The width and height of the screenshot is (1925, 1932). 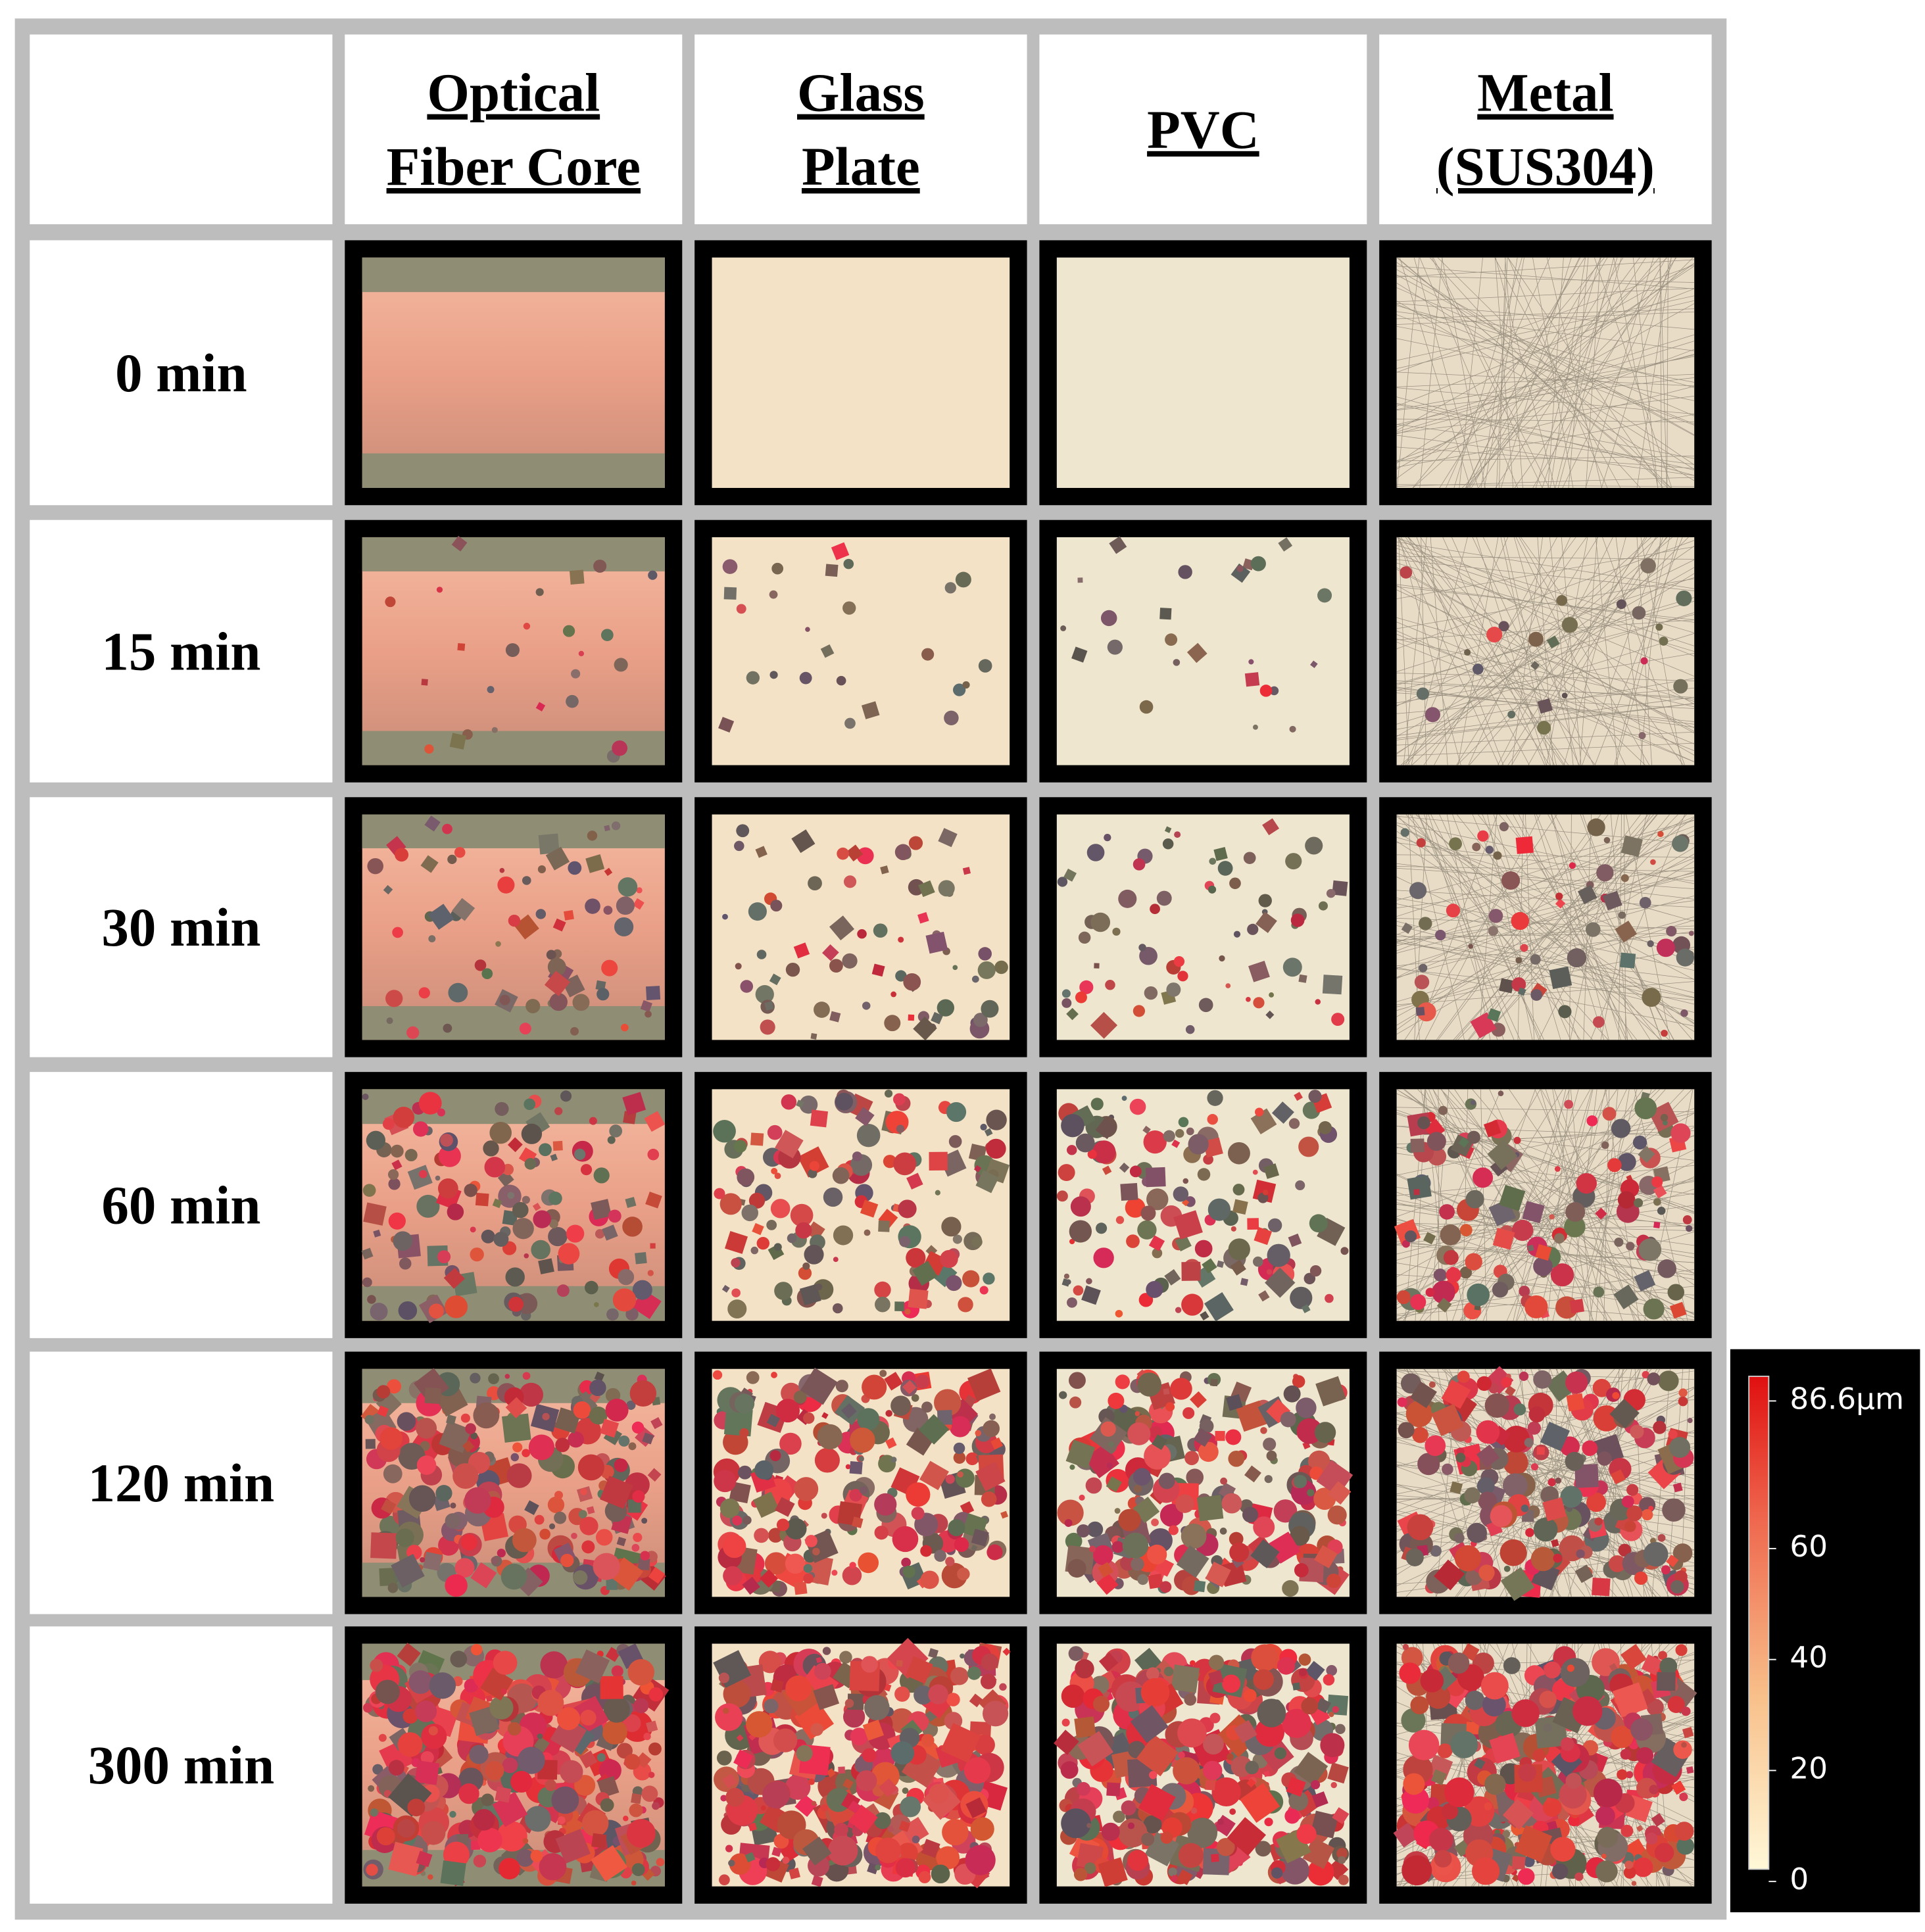 What do you see at coordinates (181, 927) in the screenshot?
I see `row-cell` at bounding box center [181, 927].